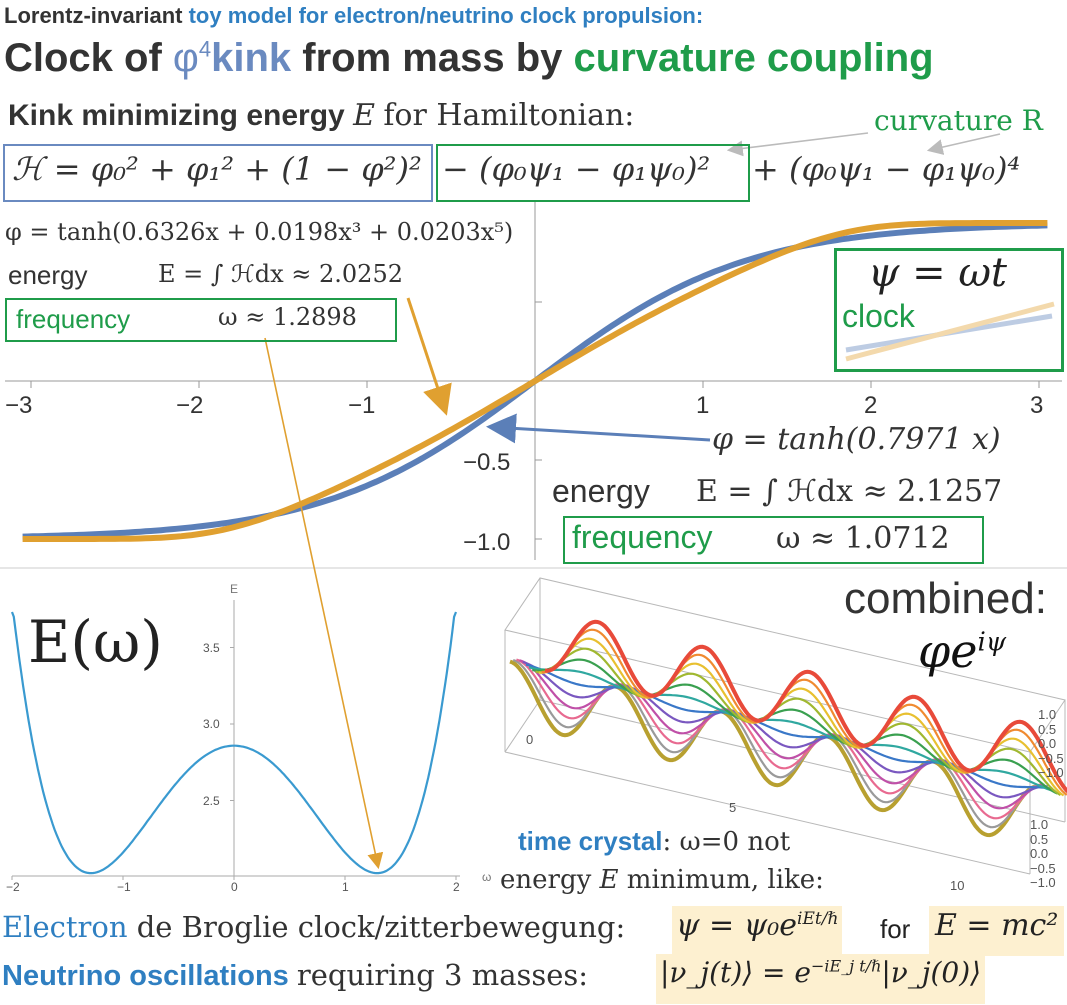 This screenshot has height=1005, width=1067. Describe the element at coordinates (124, 887) in the screenshot. I see `energy-x-tick-m1: −1` at that location.